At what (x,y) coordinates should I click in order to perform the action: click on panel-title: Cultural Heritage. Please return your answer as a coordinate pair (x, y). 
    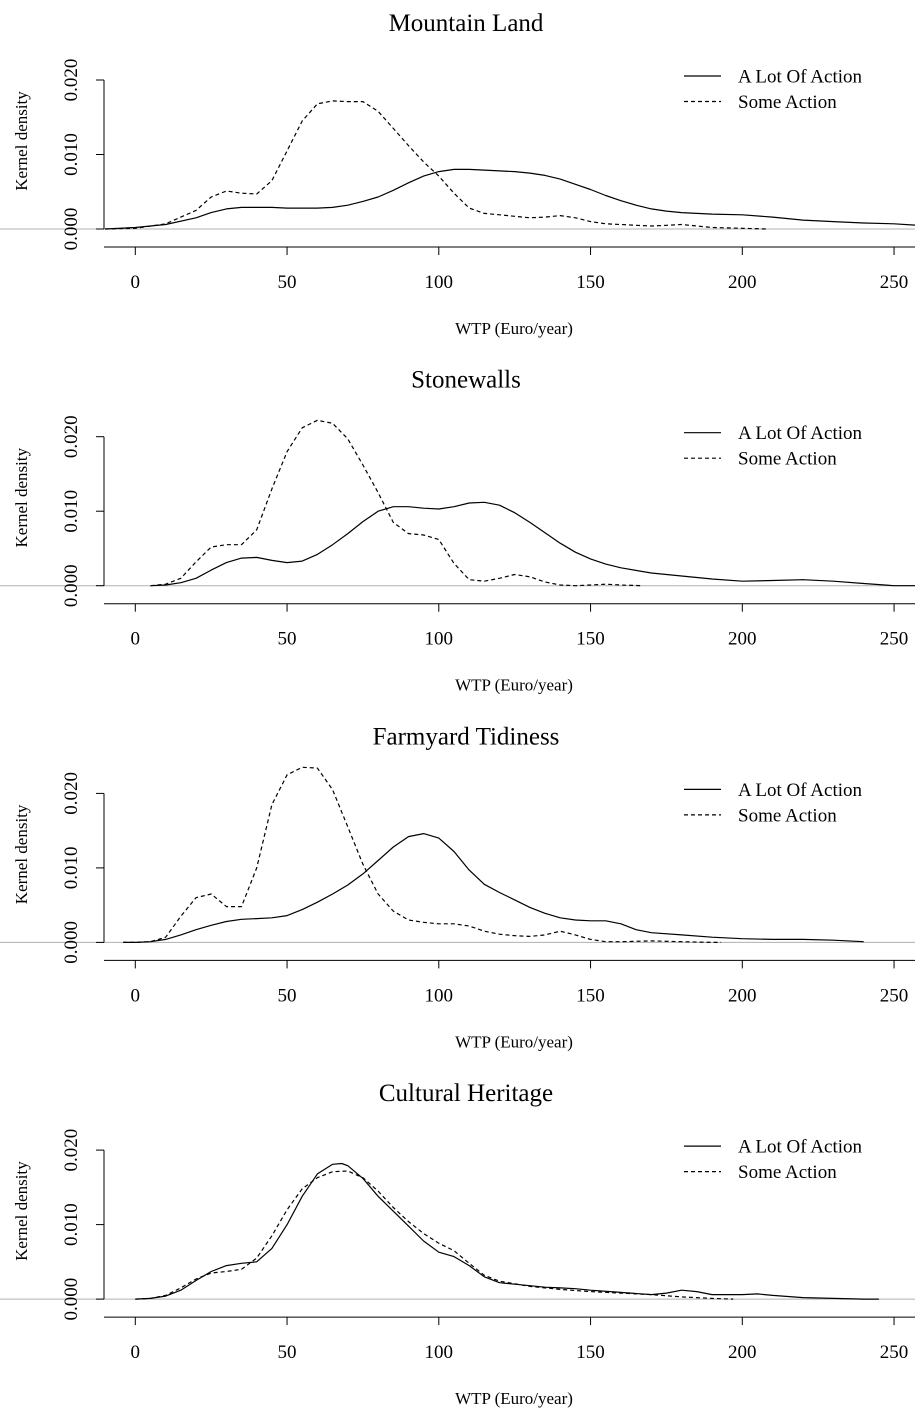
    Looking at the image, I should click on (466, 1093).